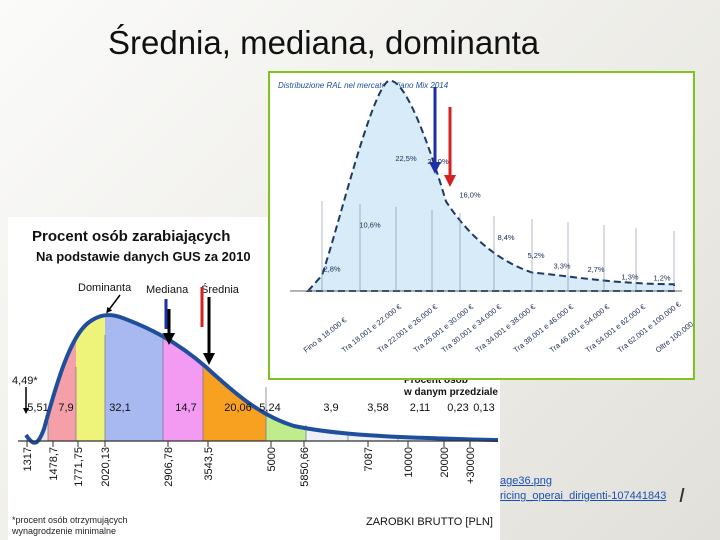 The width and height of the screenshot is (720, 540). I want to click on gus-legend-line-2: w danym przedziale, so click(450, 392).